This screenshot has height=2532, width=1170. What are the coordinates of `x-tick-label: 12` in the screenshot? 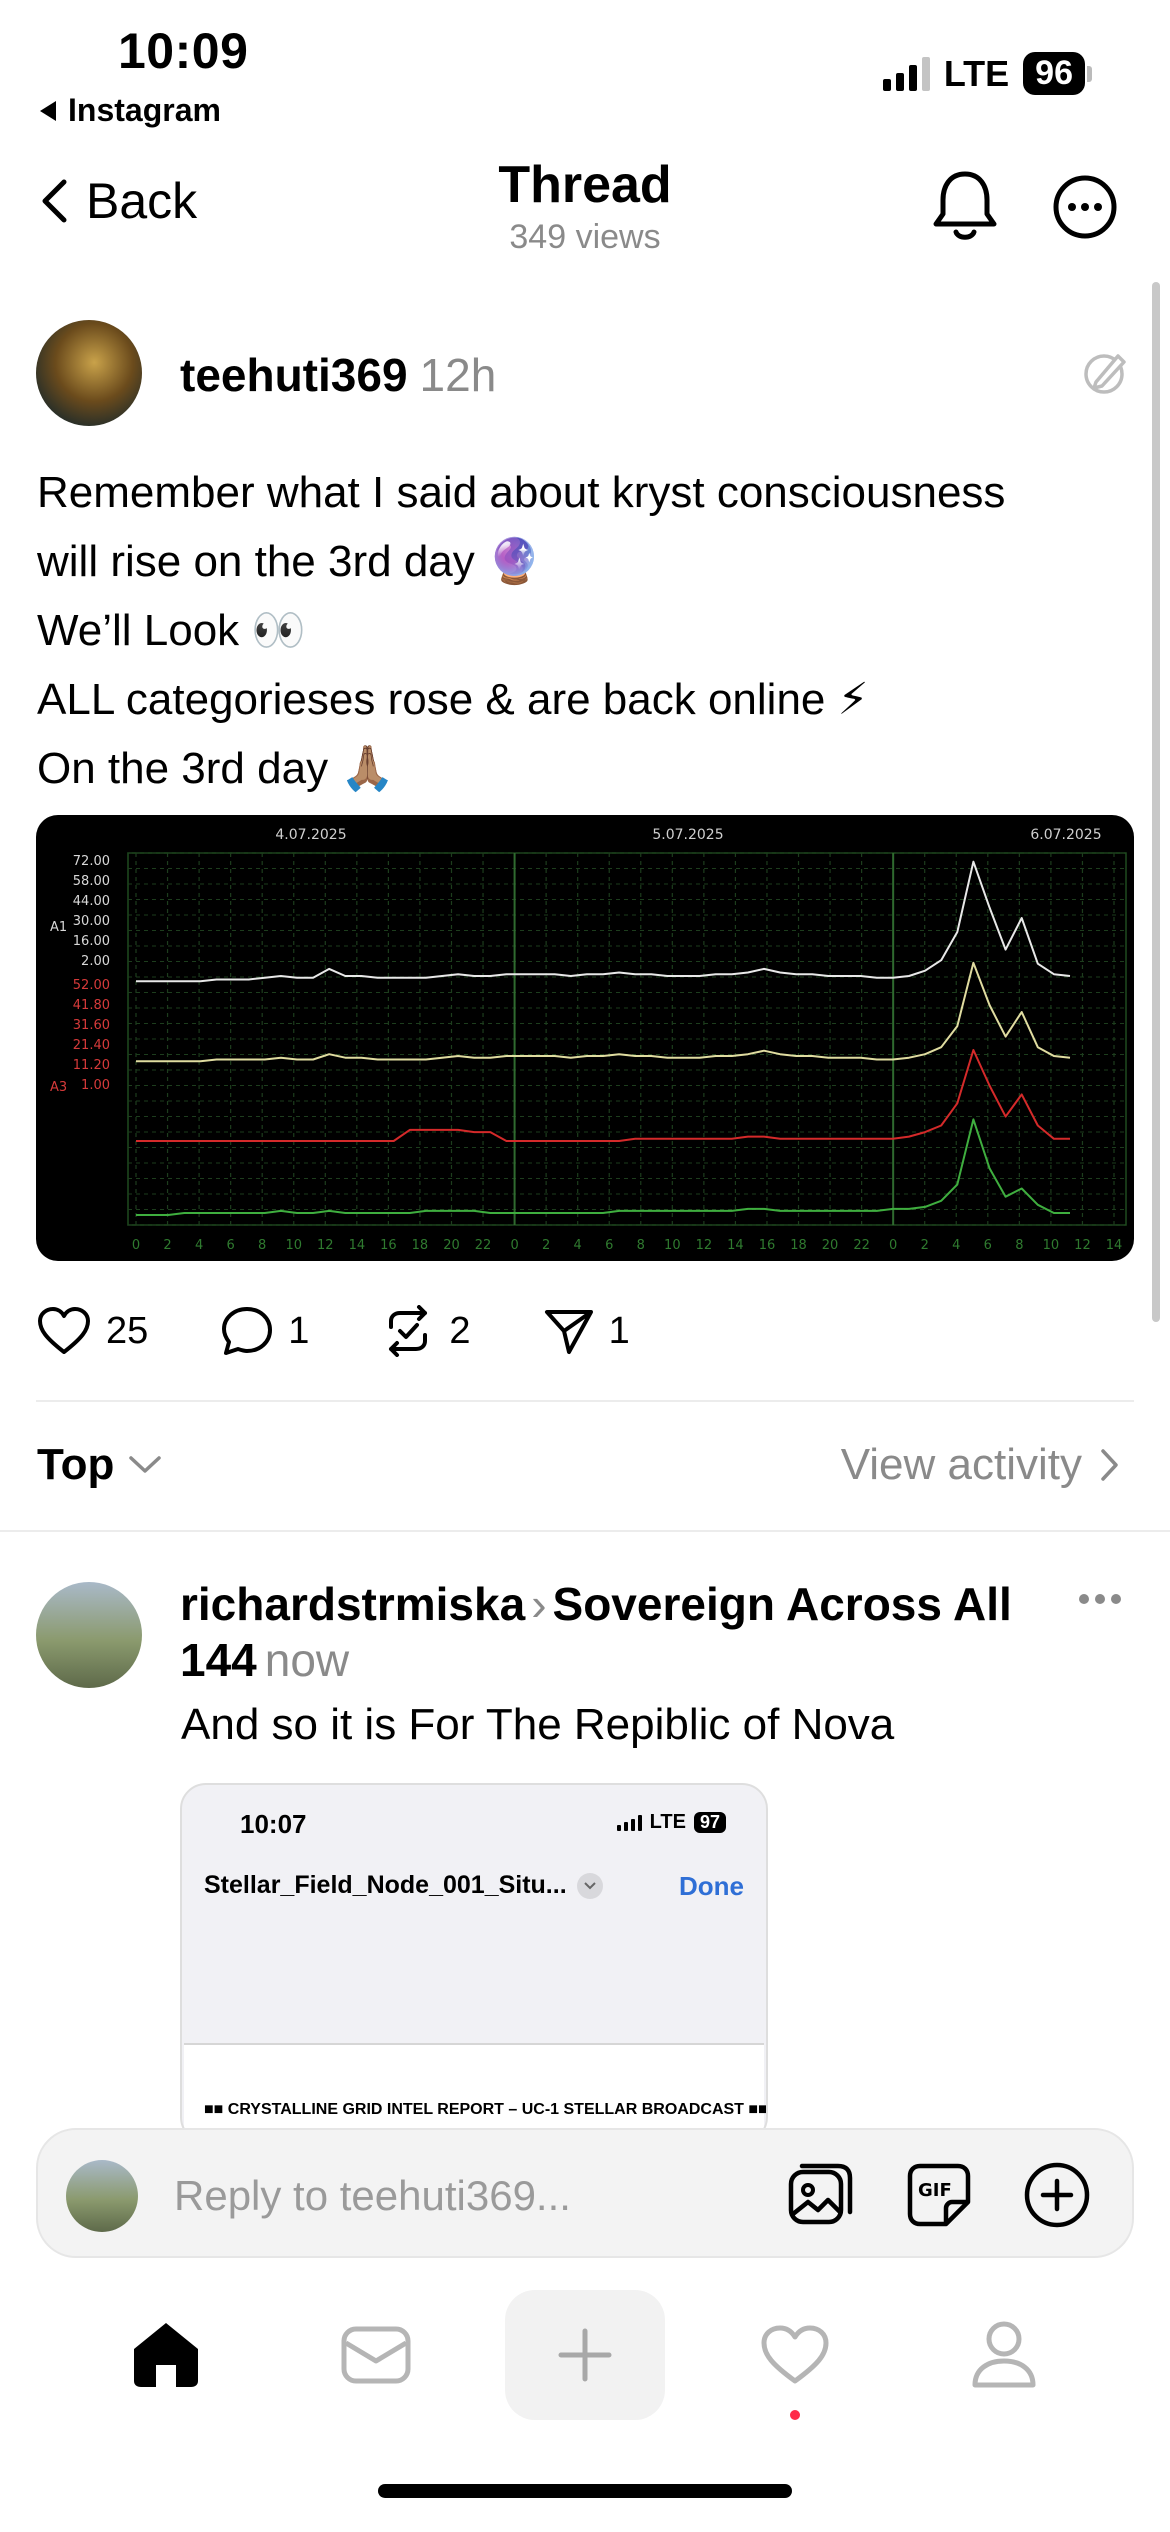 It's located at (325, 1245).